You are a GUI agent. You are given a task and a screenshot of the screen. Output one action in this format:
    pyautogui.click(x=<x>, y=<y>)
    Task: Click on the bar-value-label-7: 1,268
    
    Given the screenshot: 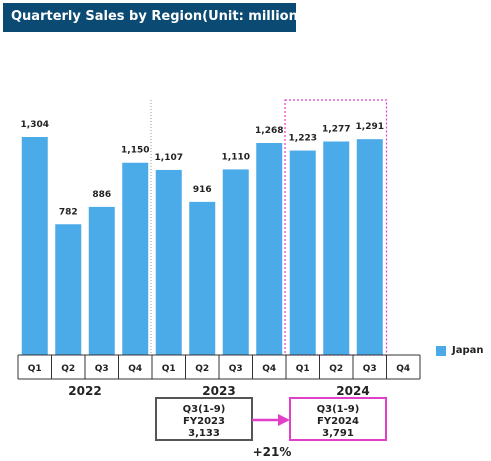 What is the action you would take?
    pyautogui.click(x=269, y=131)
    